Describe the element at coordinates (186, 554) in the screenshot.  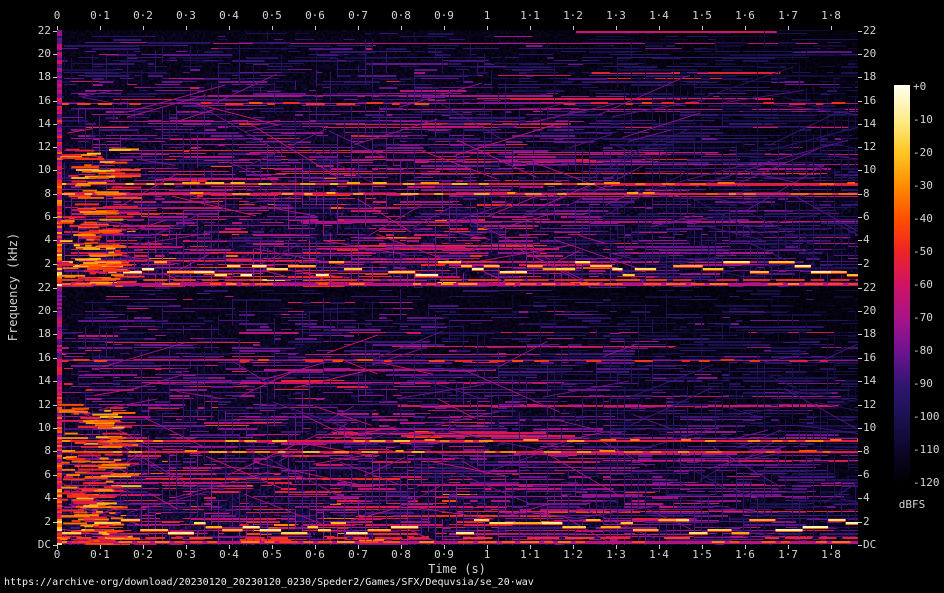
I see `time-tick-label-bottom: 0·3` at that location.